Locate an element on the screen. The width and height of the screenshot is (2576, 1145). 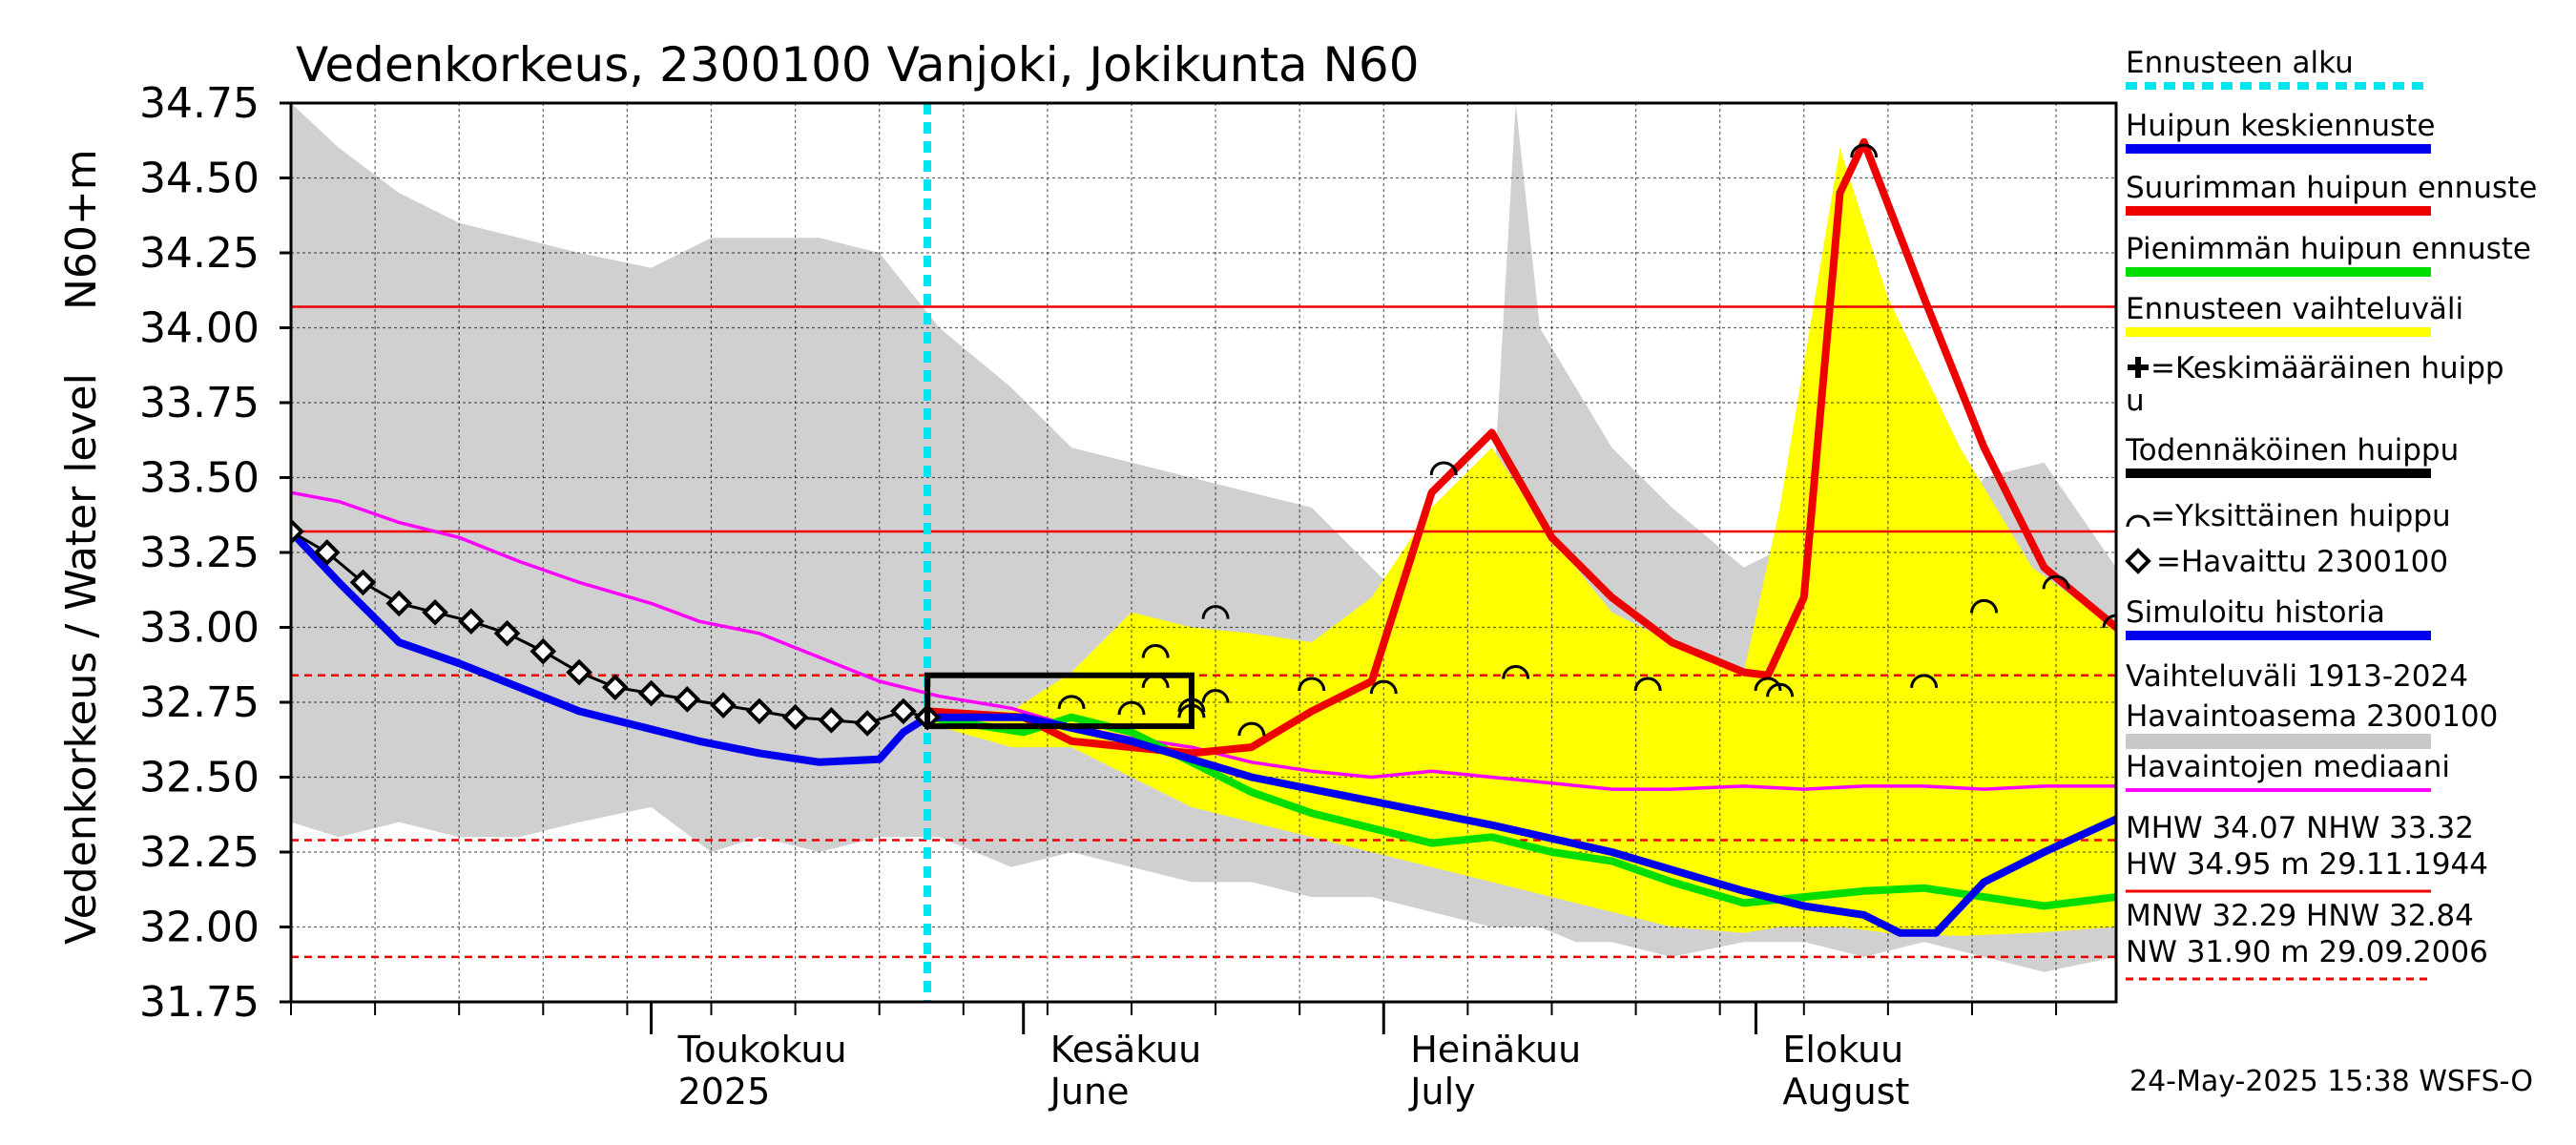
x-month-sublabel: 2025 is located at coordinates (724, 1092).